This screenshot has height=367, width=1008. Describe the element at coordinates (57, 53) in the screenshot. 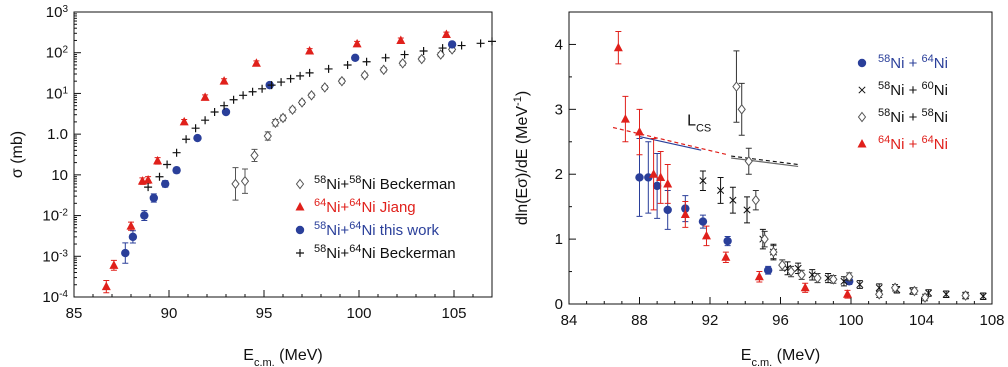

I see `y-tick-label: 10²` at that location.